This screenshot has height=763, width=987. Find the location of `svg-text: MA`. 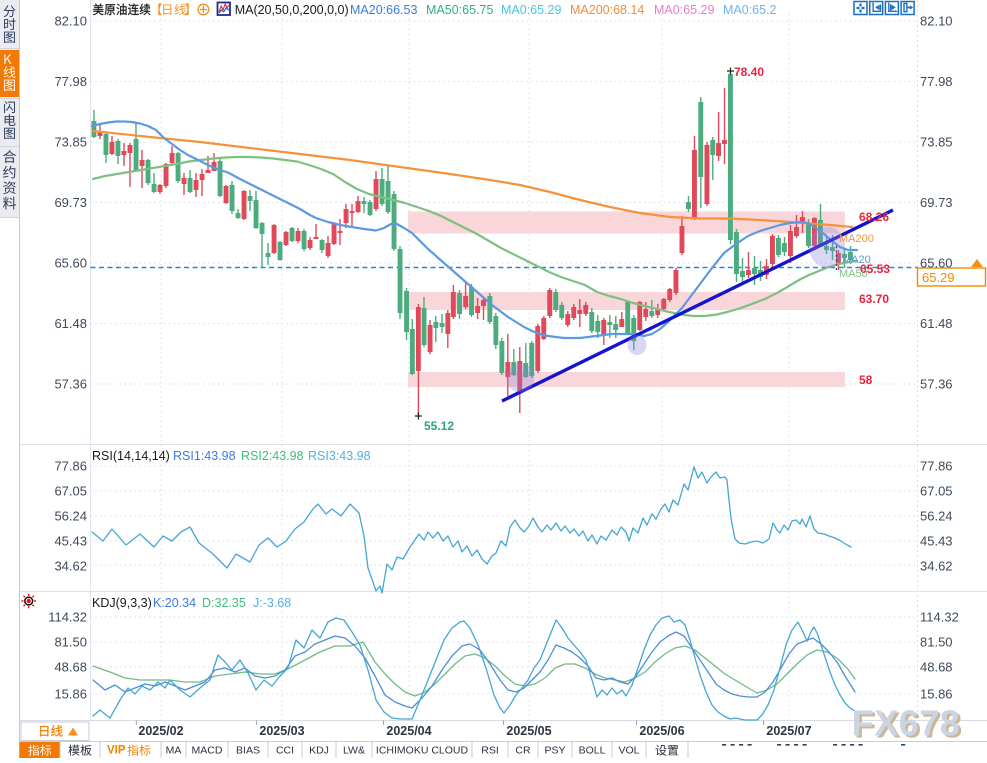

svg-text: MA is located at coordinates (174, 751).